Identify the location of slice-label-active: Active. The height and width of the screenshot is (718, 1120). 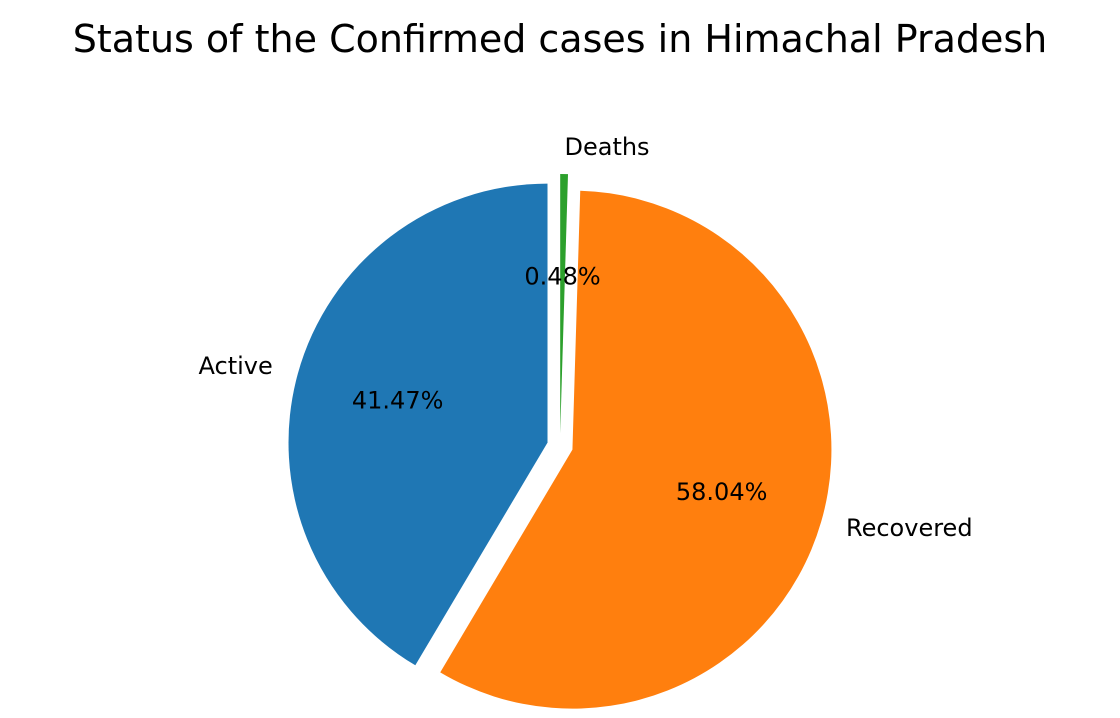
(236, 366).